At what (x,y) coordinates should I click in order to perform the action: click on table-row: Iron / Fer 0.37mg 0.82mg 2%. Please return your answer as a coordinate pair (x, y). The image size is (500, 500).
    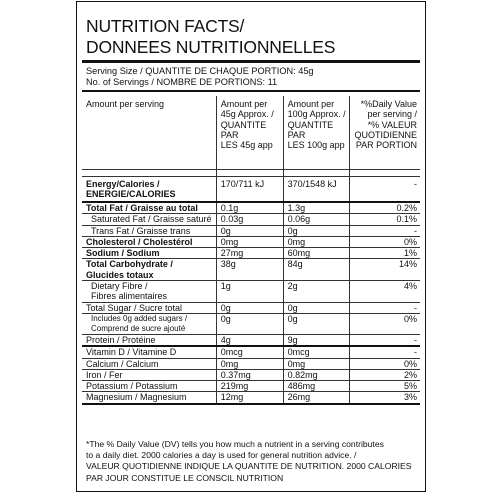
    Looking at the image, I should click on (251, 375).